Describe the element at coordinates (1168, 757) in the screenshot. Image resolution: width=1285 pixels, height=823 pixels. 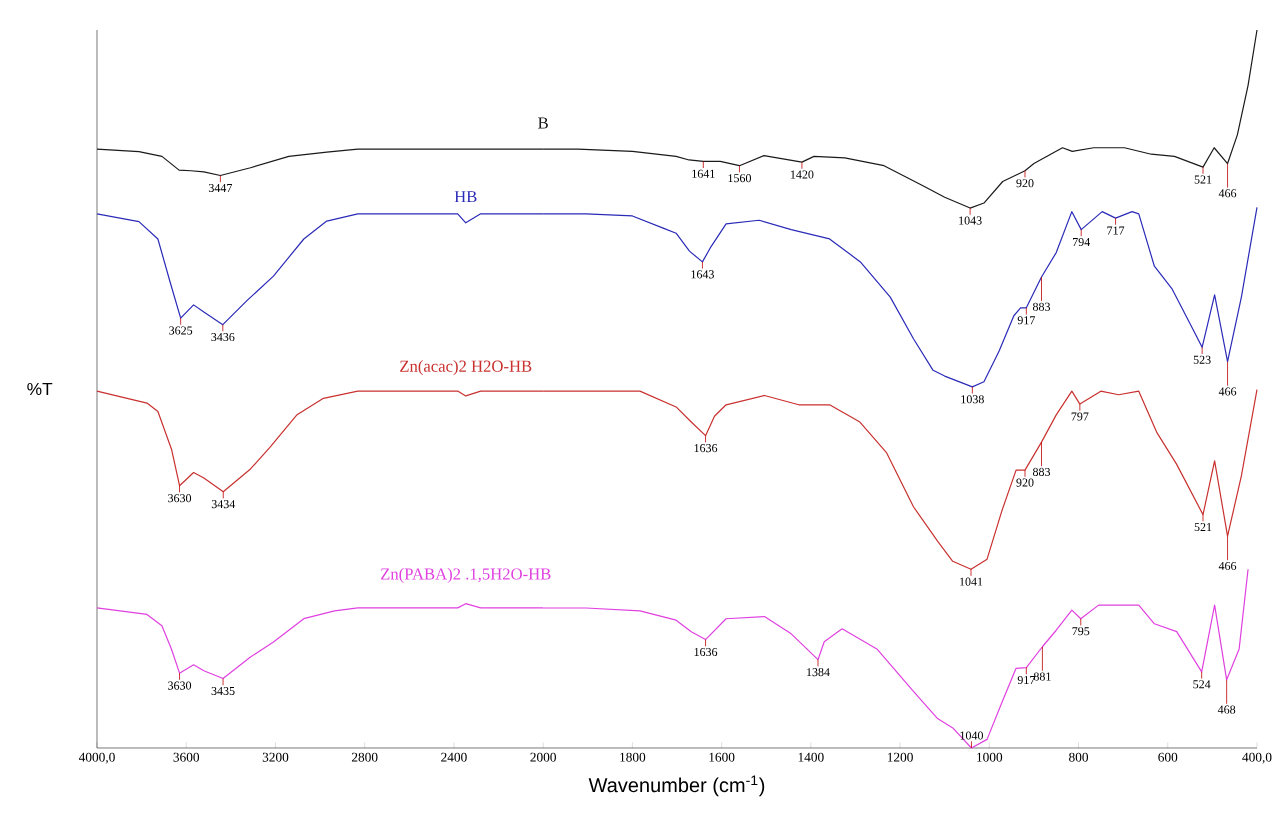
I see `x-tick-label: 600` at that location.